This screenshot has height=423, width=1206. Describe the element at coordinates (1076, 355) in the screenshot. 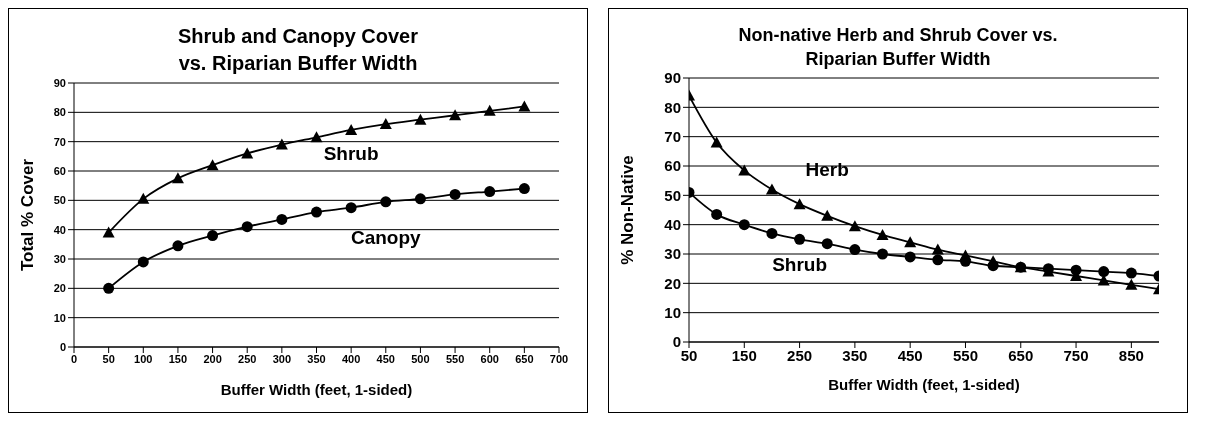

I see `x-tick-label: 750` at that location.